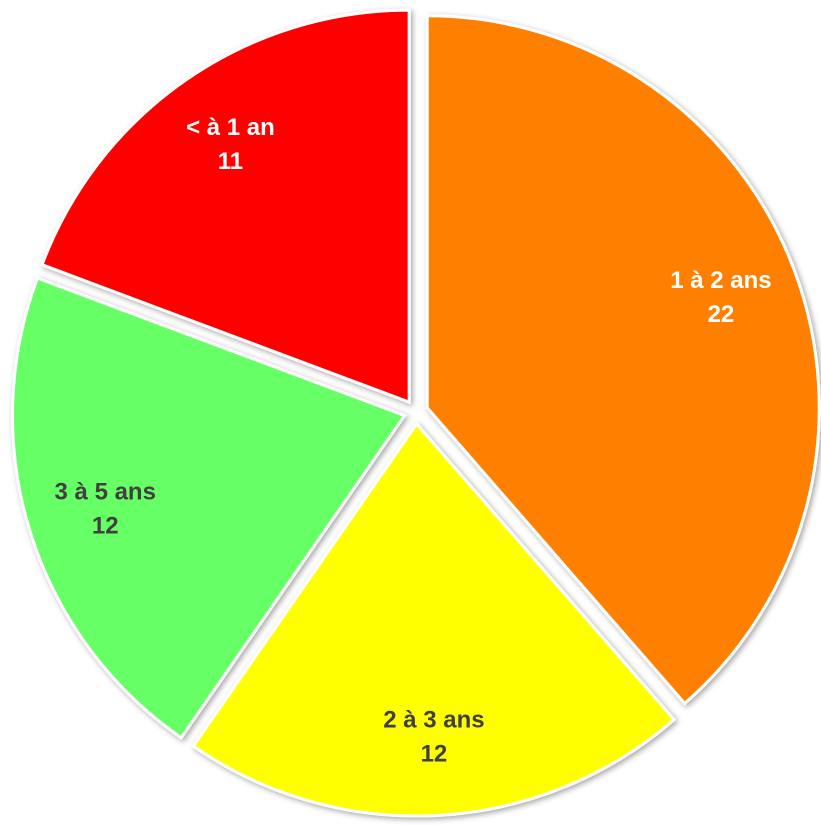 The width and height of the screenshot is (821, 825). Describe the element at coordinates (721, 314) in the screenshot. I see `slice-value: 22` at that location.